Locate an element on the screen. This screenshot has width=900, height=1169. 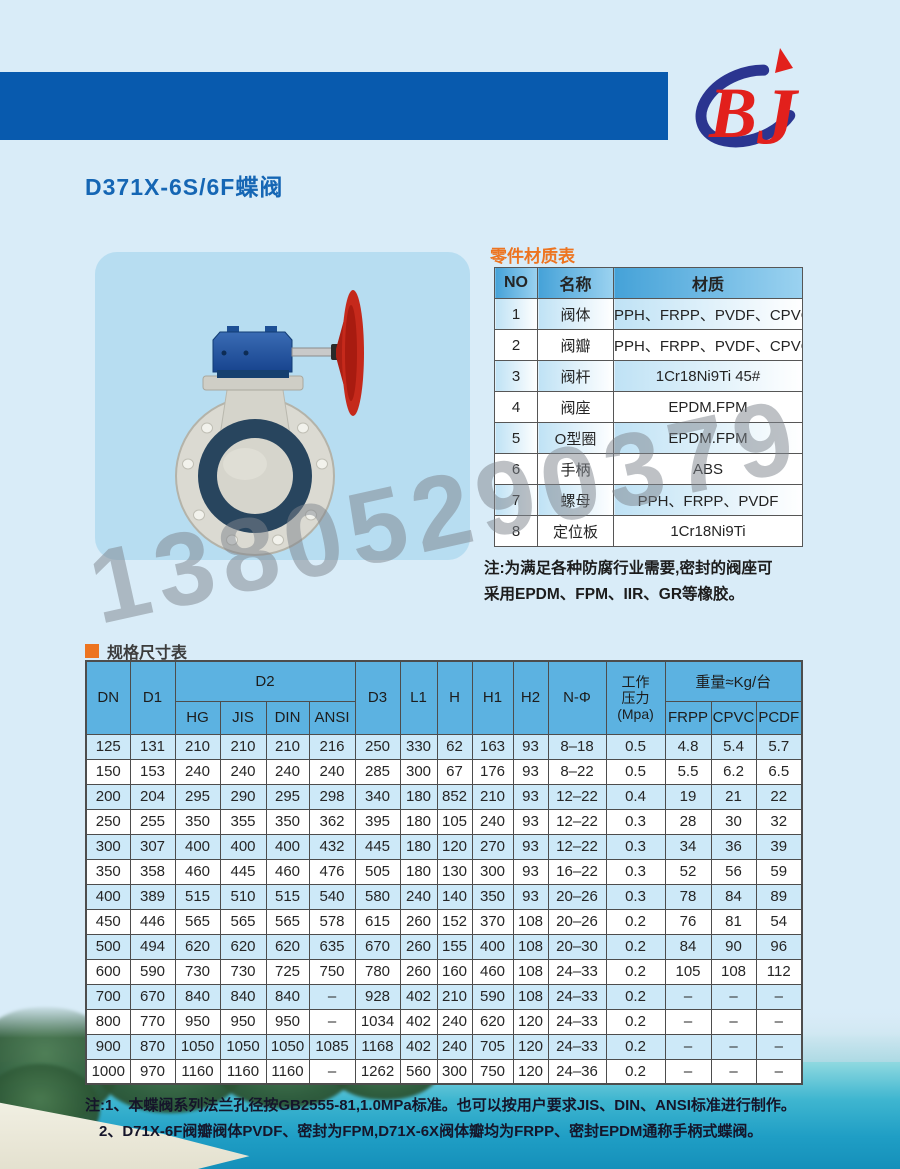
table-cell: 460 is located at coordinates (492, 971).